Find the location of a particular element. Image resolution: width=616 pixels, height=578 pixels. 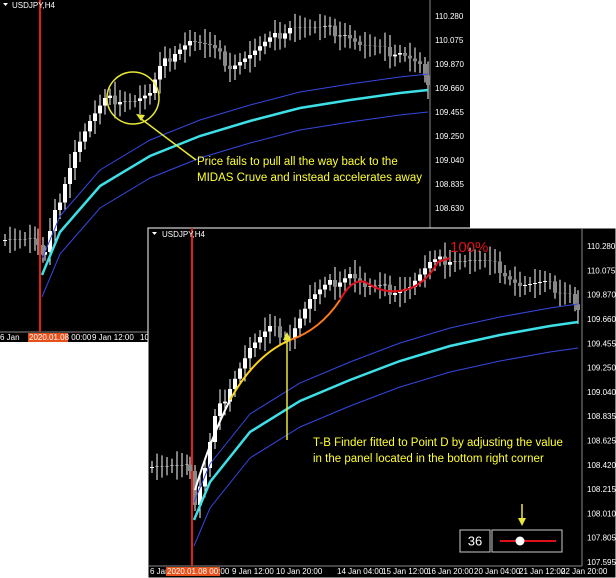

time-label: 20 Jan 04:00 is located at coordinates (497, 571).